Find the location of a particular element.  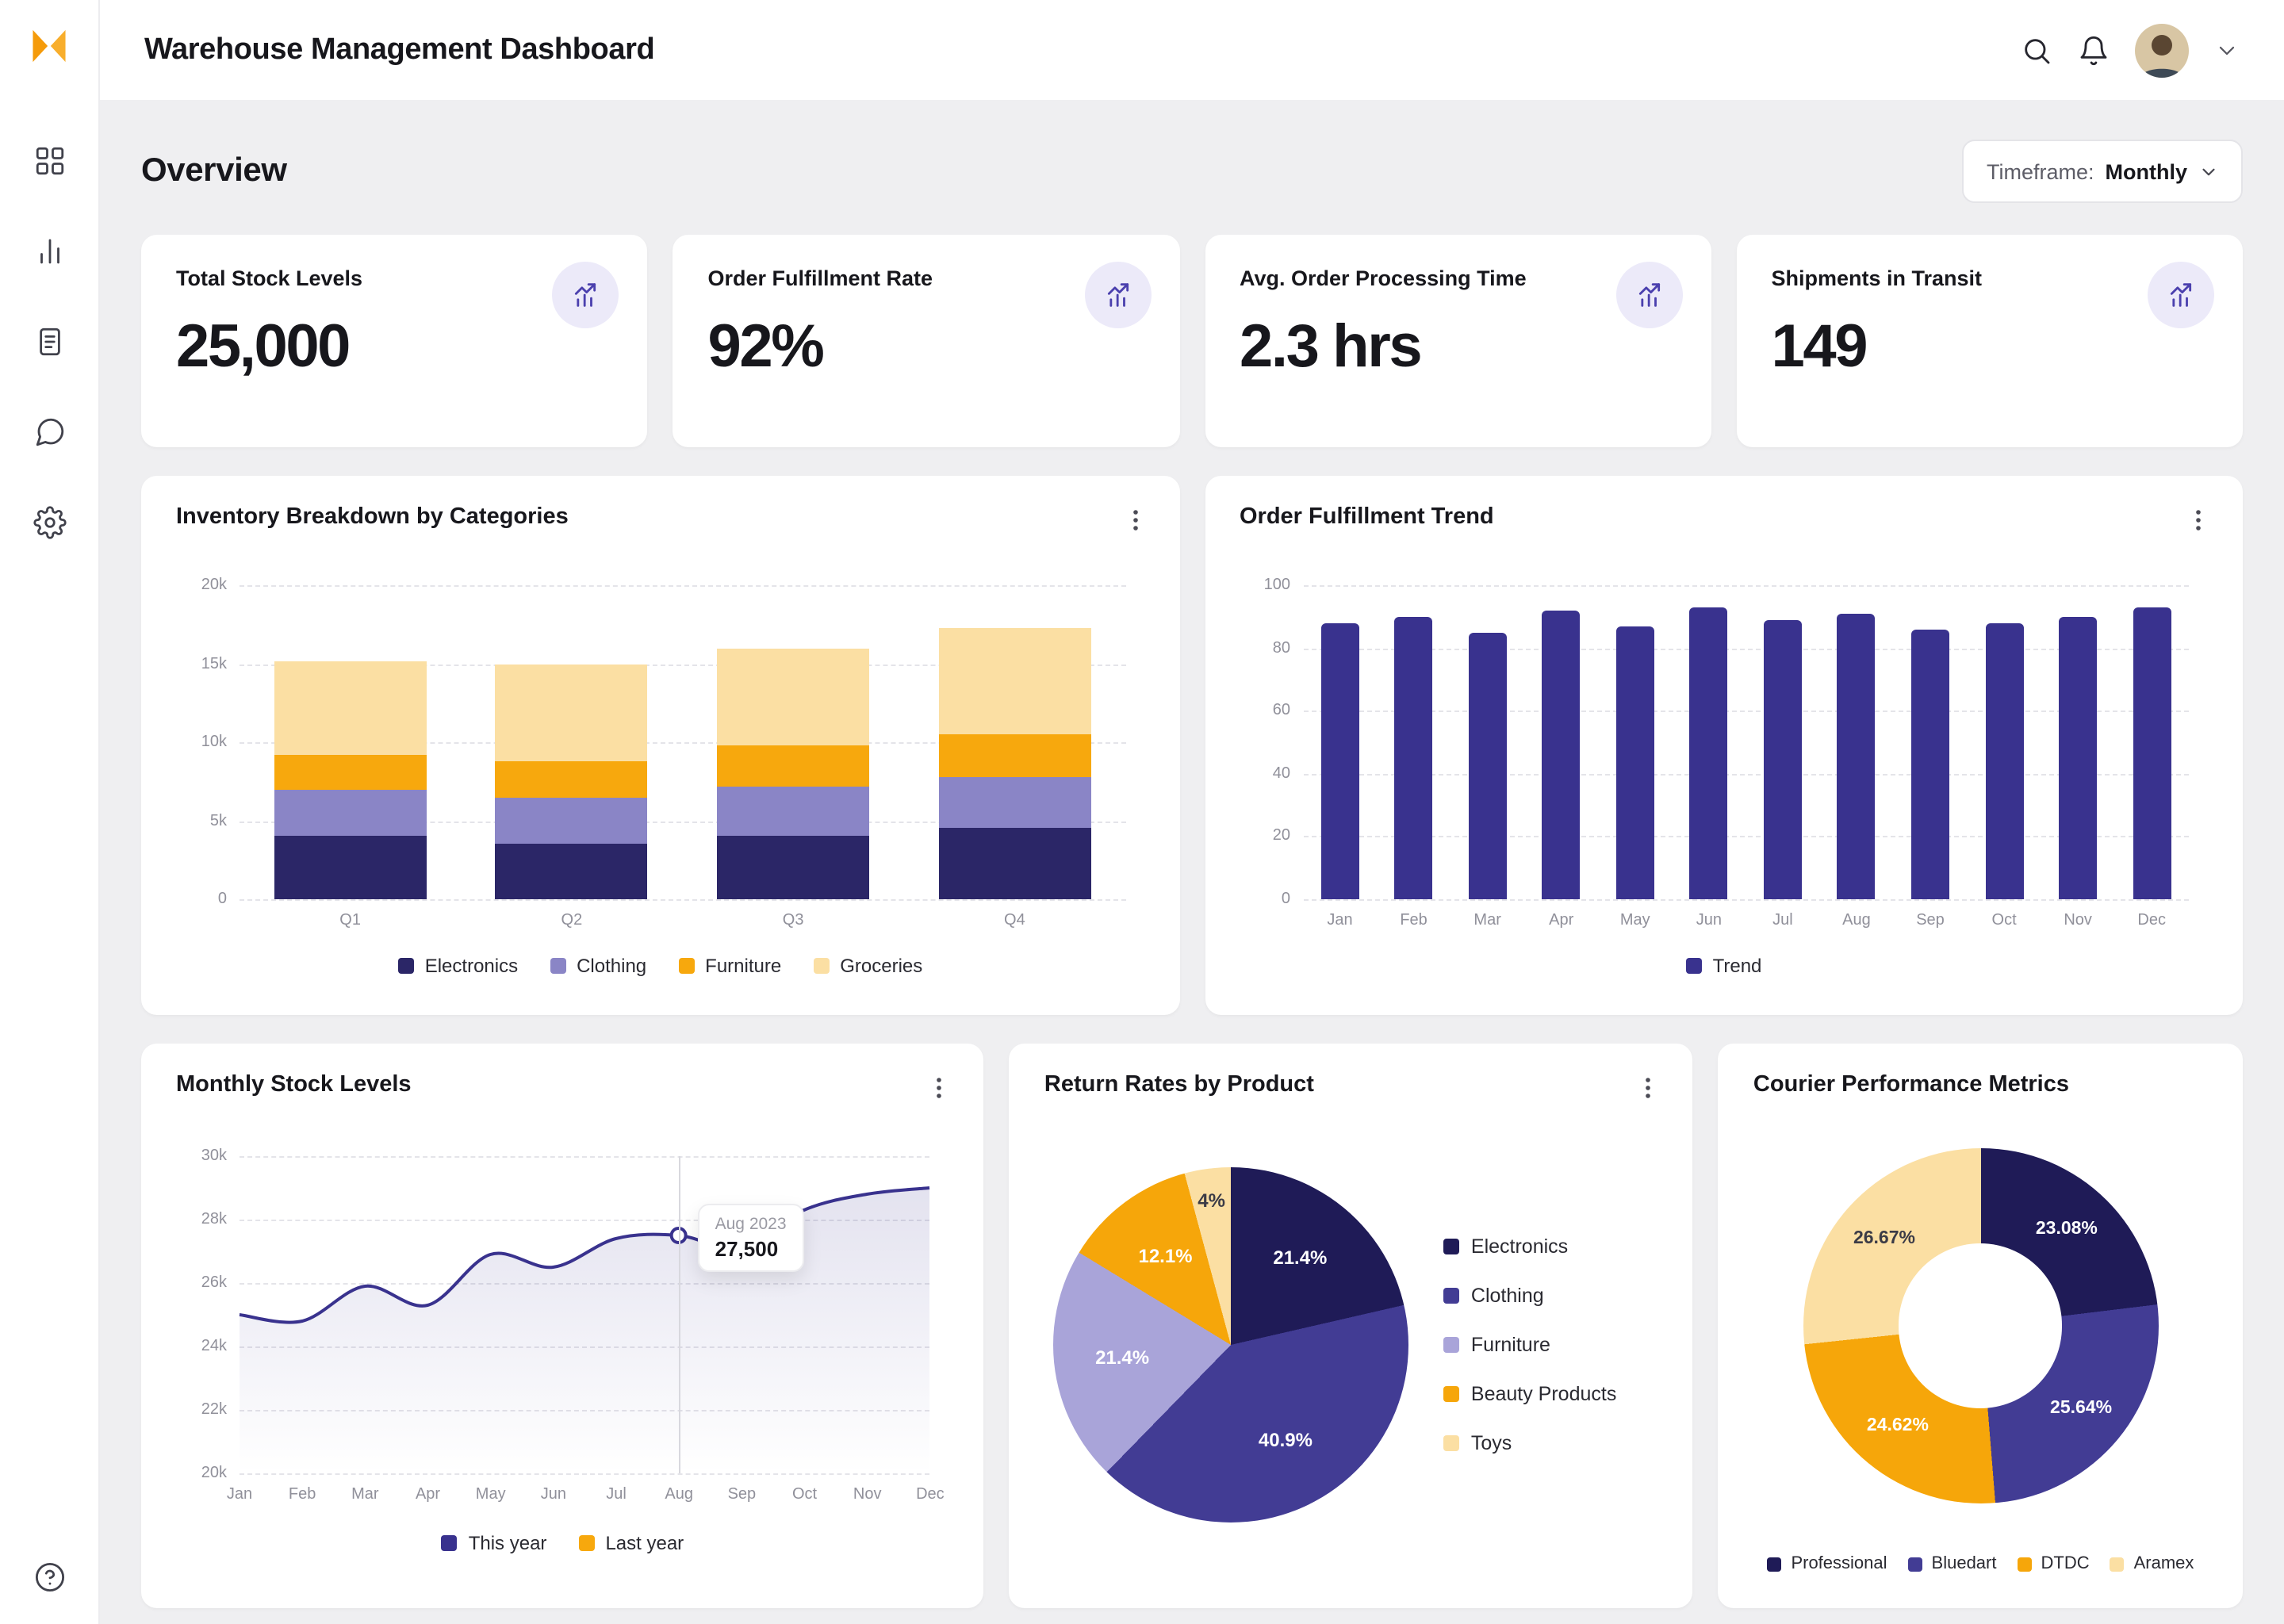

kpi-label: Shipments in Transit is located at coordinates (1877, 278).